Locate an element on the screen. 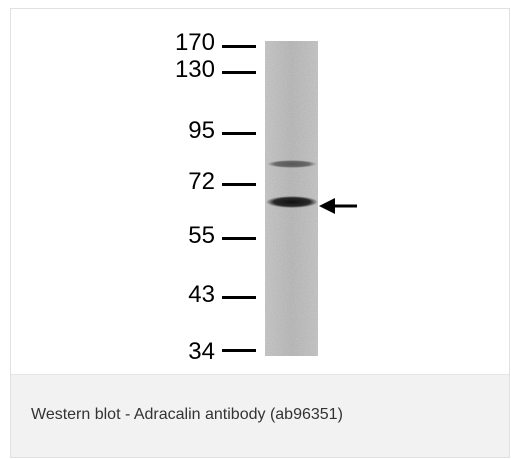 Image resolution: width=511 pixels, height=459 pixels. target-band is located at coordinates (292, 202).